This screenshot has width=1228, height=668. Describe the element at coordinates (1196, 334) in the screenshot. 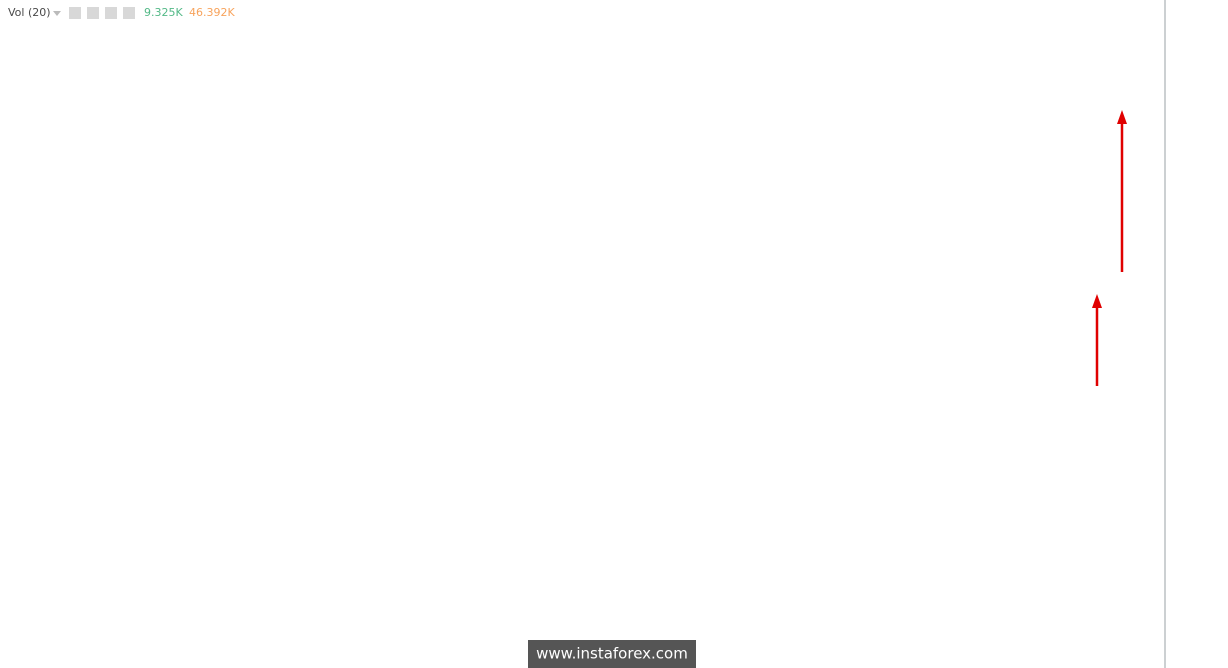

I see `price-axis-bg` at that location.